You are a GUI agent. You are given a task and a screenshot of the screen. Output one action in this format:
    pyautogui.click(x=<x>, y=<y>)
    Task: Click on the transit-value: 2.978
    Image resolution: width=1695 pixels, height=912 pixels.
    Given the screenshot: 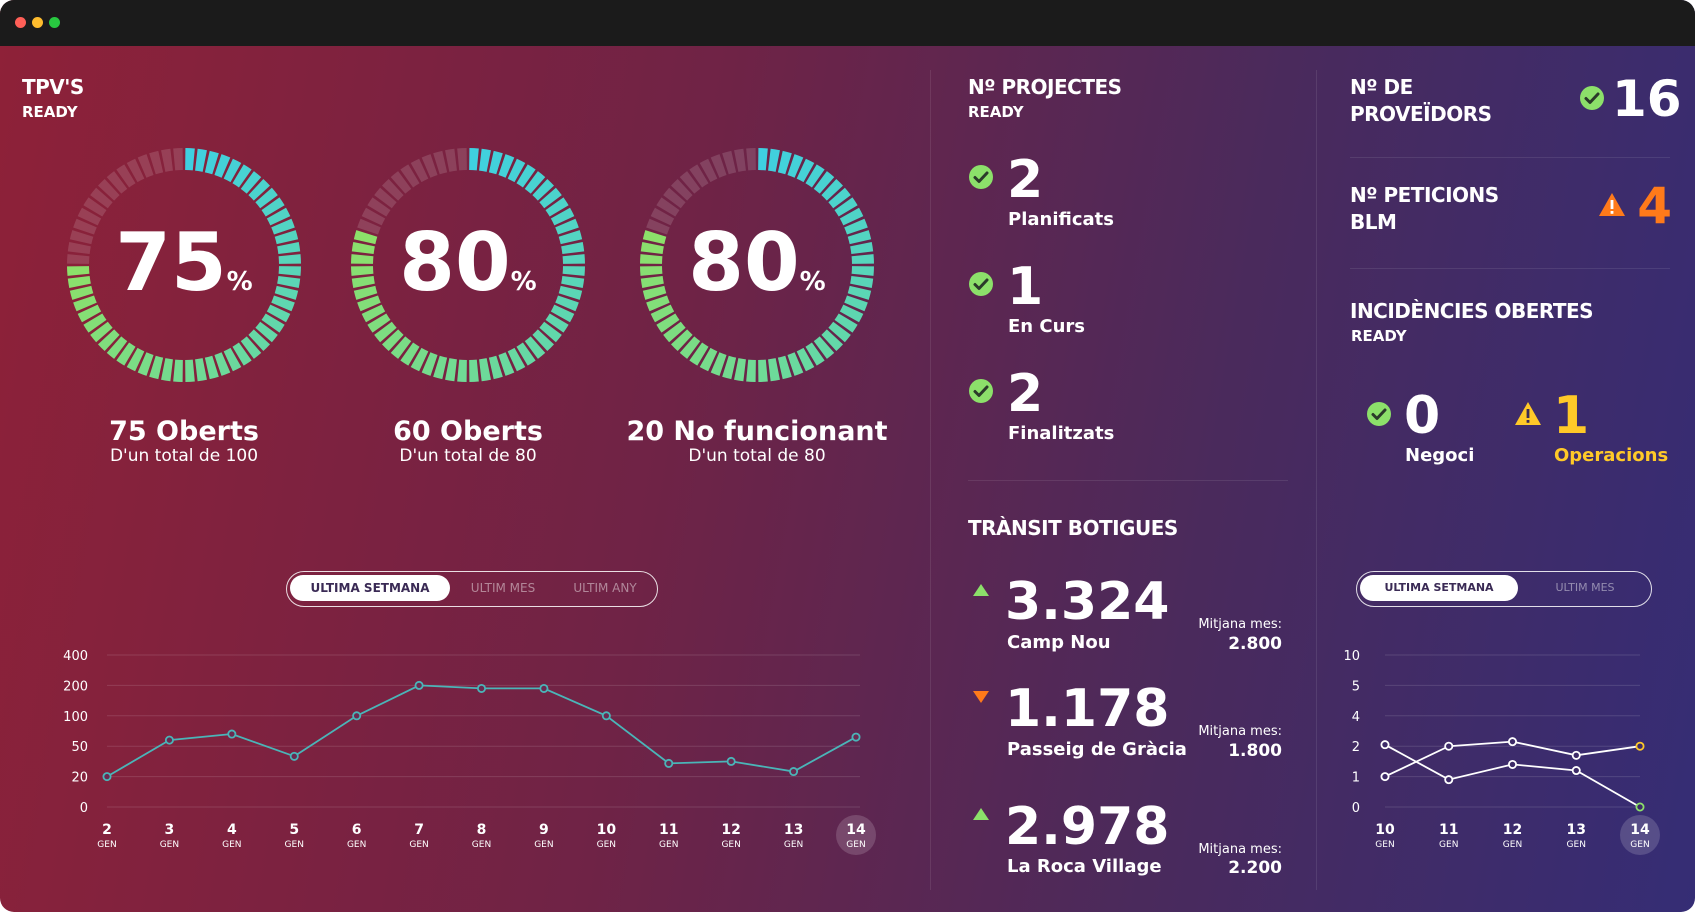 What is the action you would take?
    pyautogui.click(x=1087, y=827)
    